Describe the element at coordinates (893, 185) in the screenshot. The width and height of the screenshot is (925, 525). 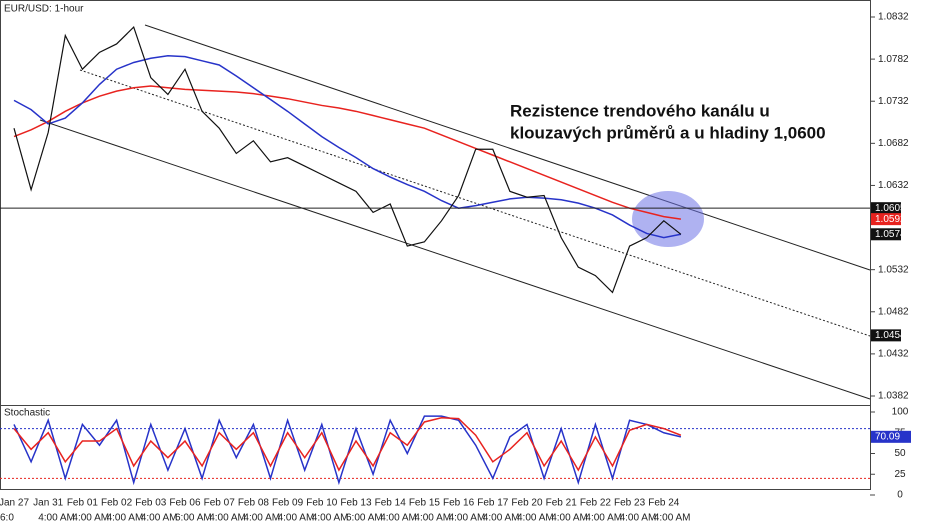
I see `y-tick-label: 1.0632` at that location.